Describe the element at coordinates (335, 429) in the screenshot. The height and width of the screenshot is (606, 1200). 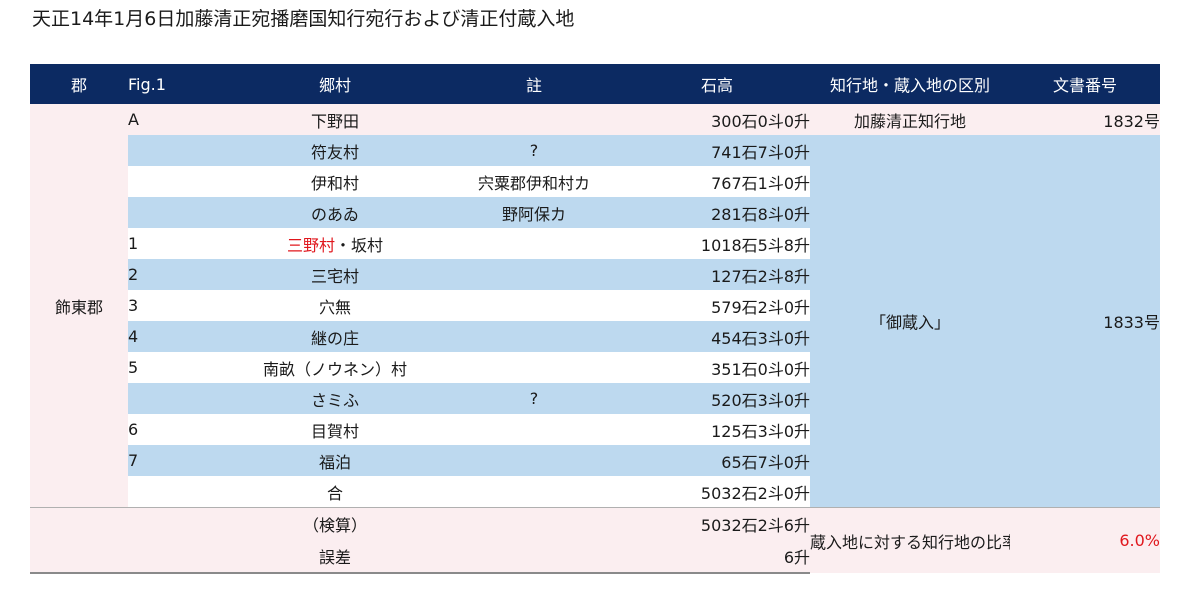
I see `village-cell: 目賀村` at that location.